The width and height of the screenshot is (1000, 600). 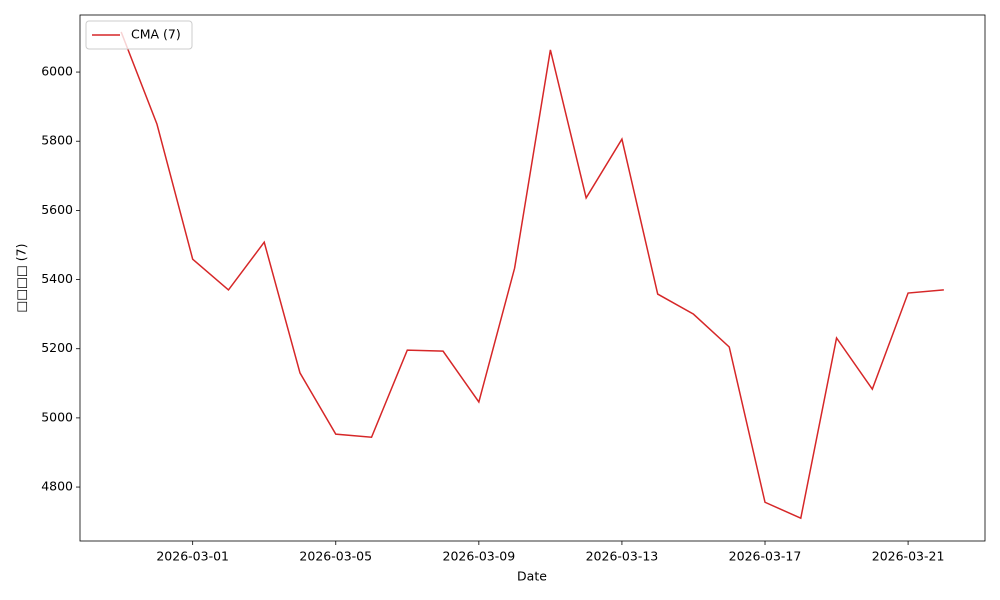 What do you see at coordinates (479, 556) in the screenshot?
I see `x-tick-label: 2026-03-09` at bounding box center [479, 556].